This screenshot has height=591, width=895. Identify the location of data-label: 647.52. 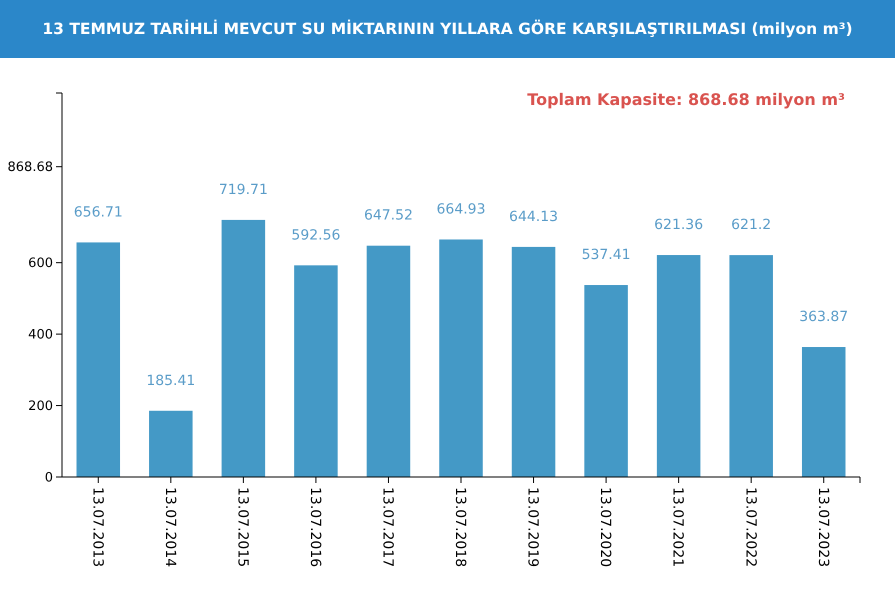
(388, 216).